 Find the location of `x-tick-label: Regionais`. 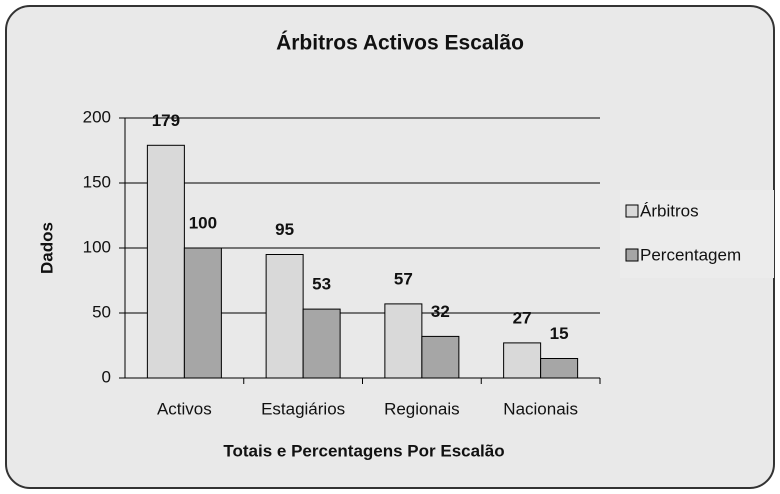

x-tick-label: Regionais is located at coordinates (422, 408).